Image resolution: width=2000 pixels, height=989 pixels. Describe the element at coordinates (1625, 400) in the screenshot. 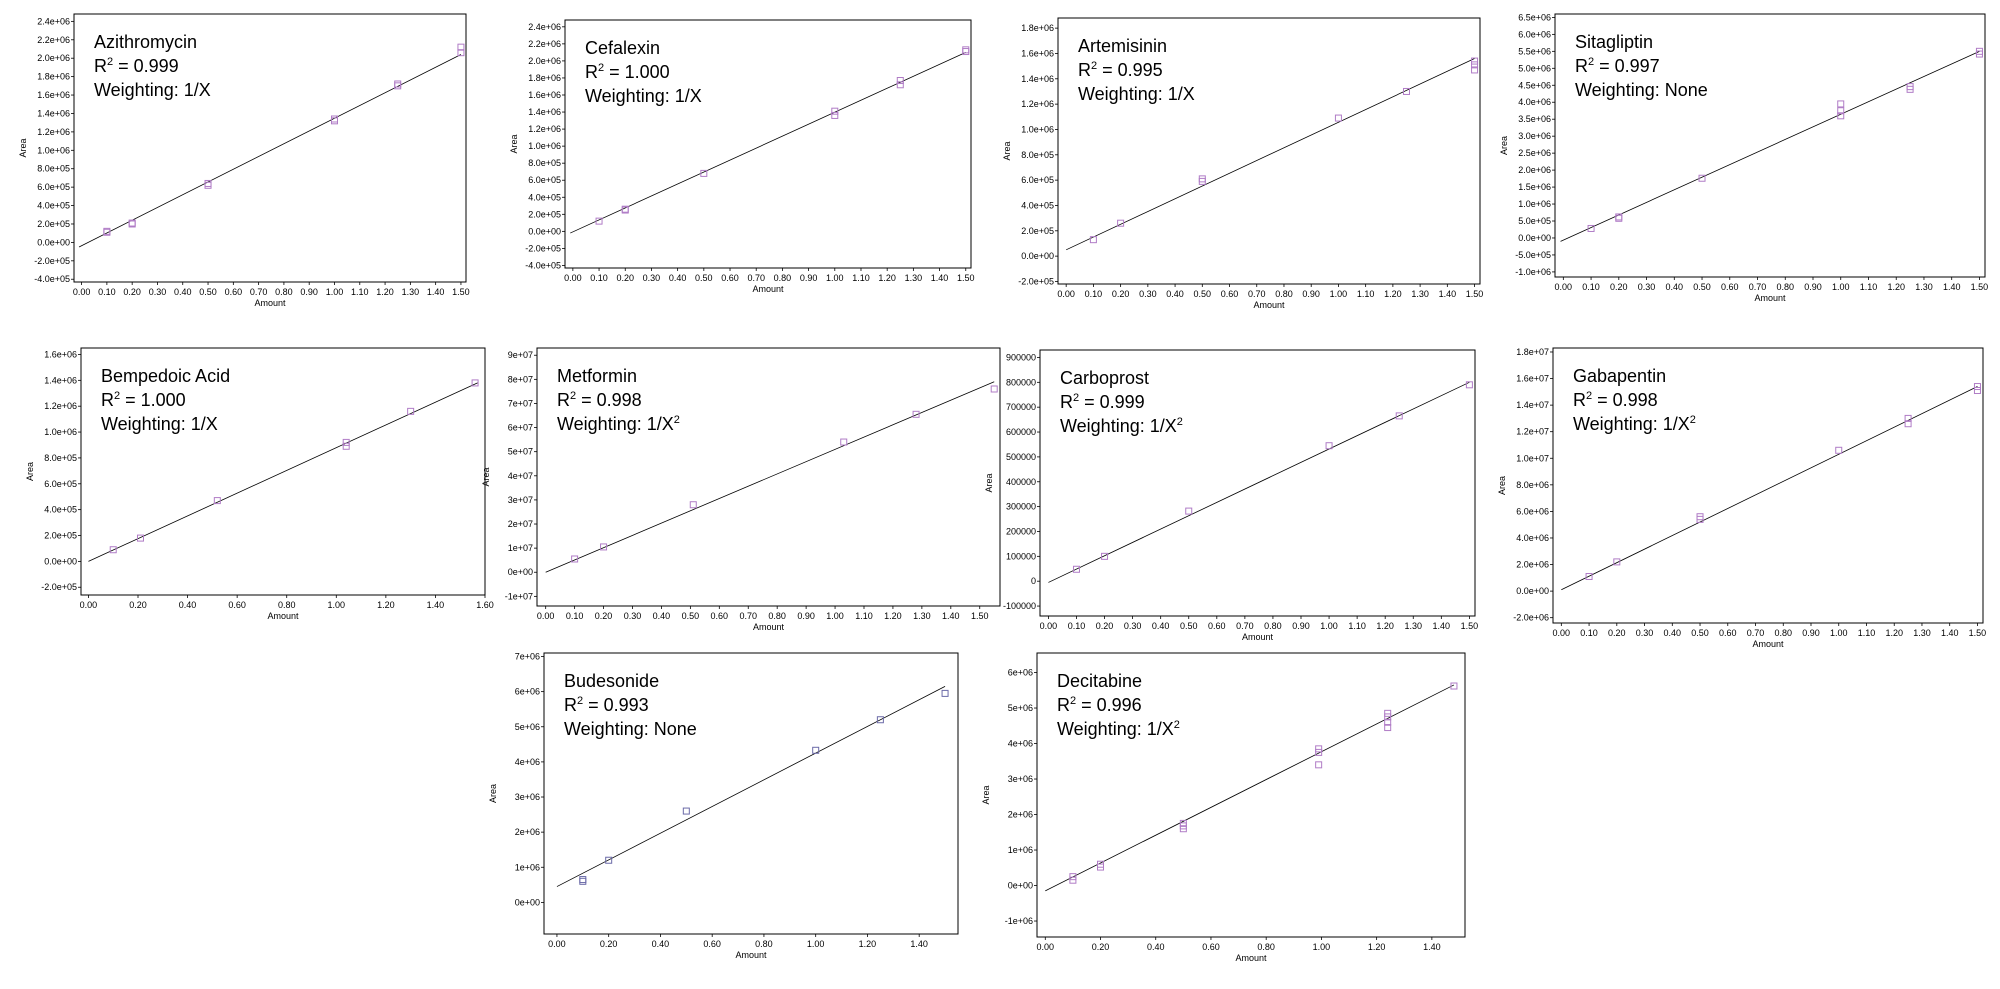

I see `r-squared-value: = 0.998` at that location.